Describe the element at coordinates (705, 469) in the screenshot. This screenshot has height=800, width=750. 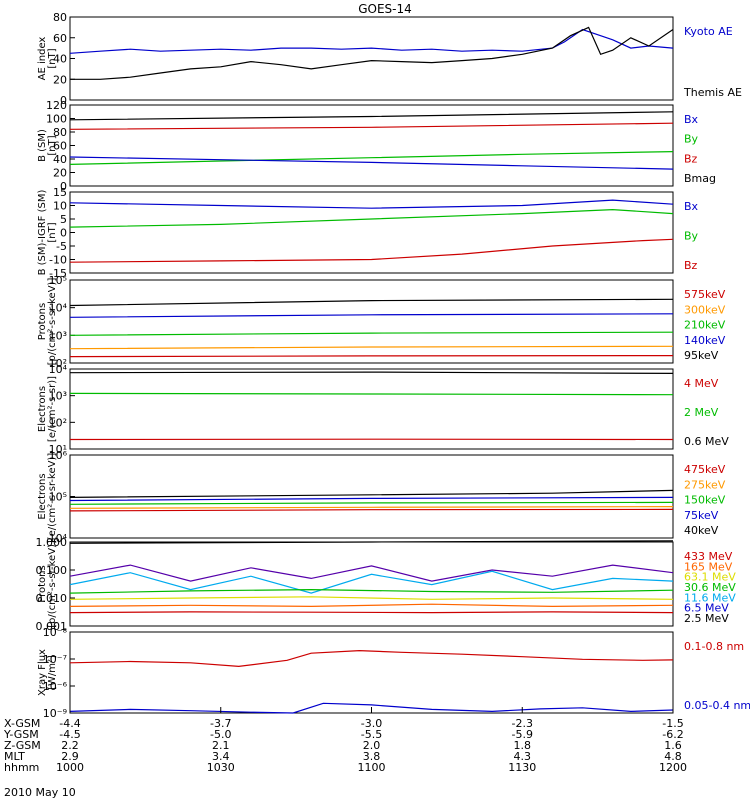
I see `legend-entry: 475keV` at that location.